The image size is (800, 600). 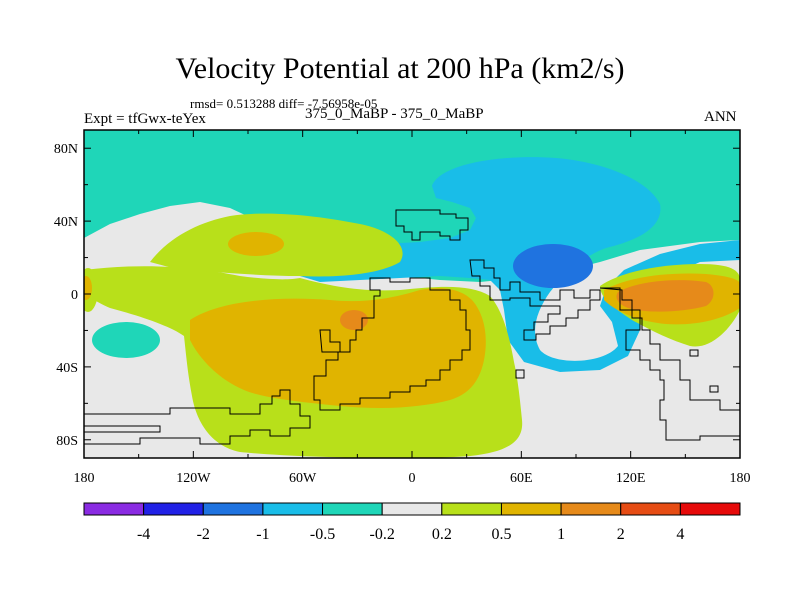 I want to click on left-label: Expt = tfGwx-teYex, so click(x=145, y=119).